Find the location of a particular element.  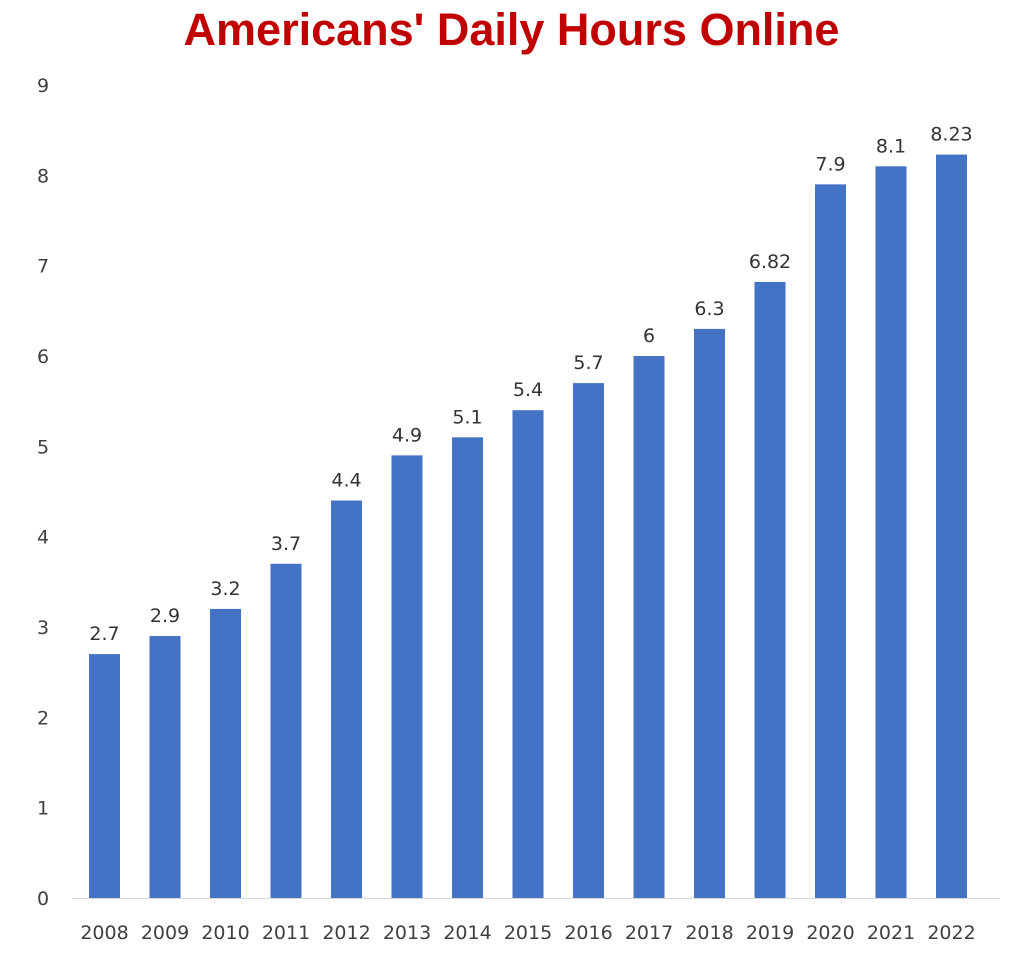

data-label: 6.3 is located at coordinates (709, 309).